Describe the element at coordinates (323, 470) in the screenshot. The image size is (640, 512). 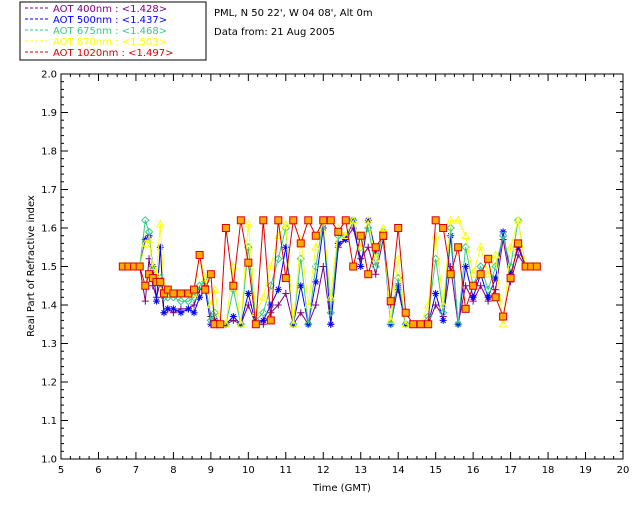
I see `x-tick-label: 12` at that location.